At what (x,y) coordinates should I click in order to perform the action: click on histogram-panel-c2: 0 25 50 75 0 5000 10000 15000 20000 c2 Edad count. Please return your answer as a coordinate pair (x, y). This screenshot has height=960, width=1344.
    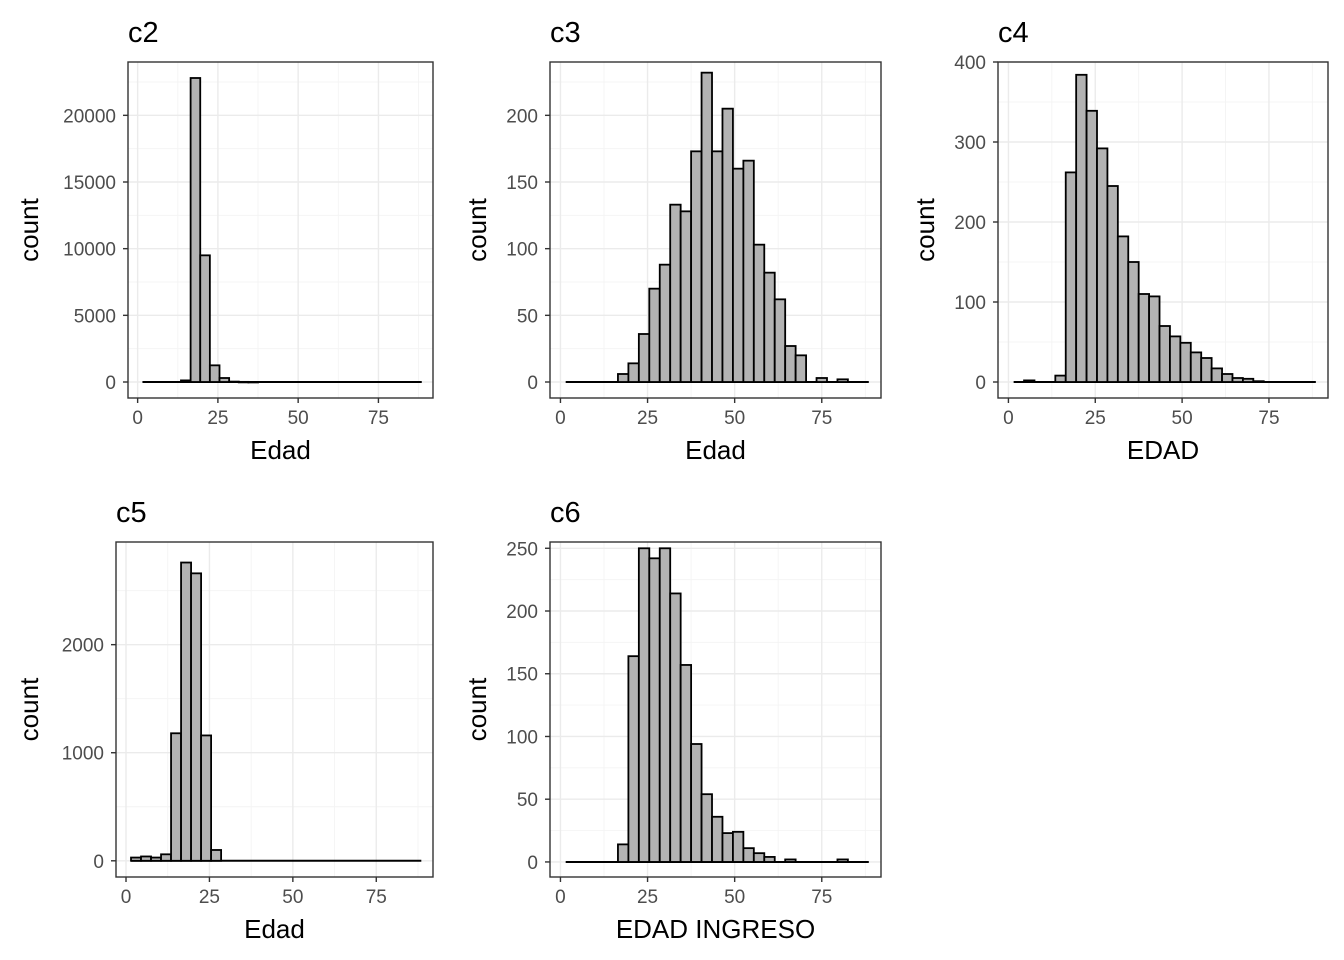
    Looking at the image, I should click on (224, 241).